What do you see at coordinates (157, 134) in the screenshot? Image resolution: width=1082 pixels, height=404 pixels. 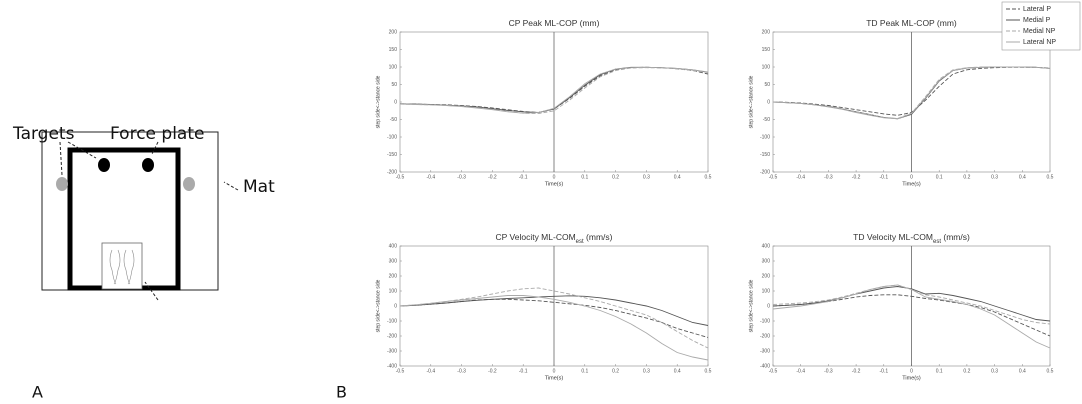 I see `label-force-plate: Force plate` at bounding box center [157, 134].